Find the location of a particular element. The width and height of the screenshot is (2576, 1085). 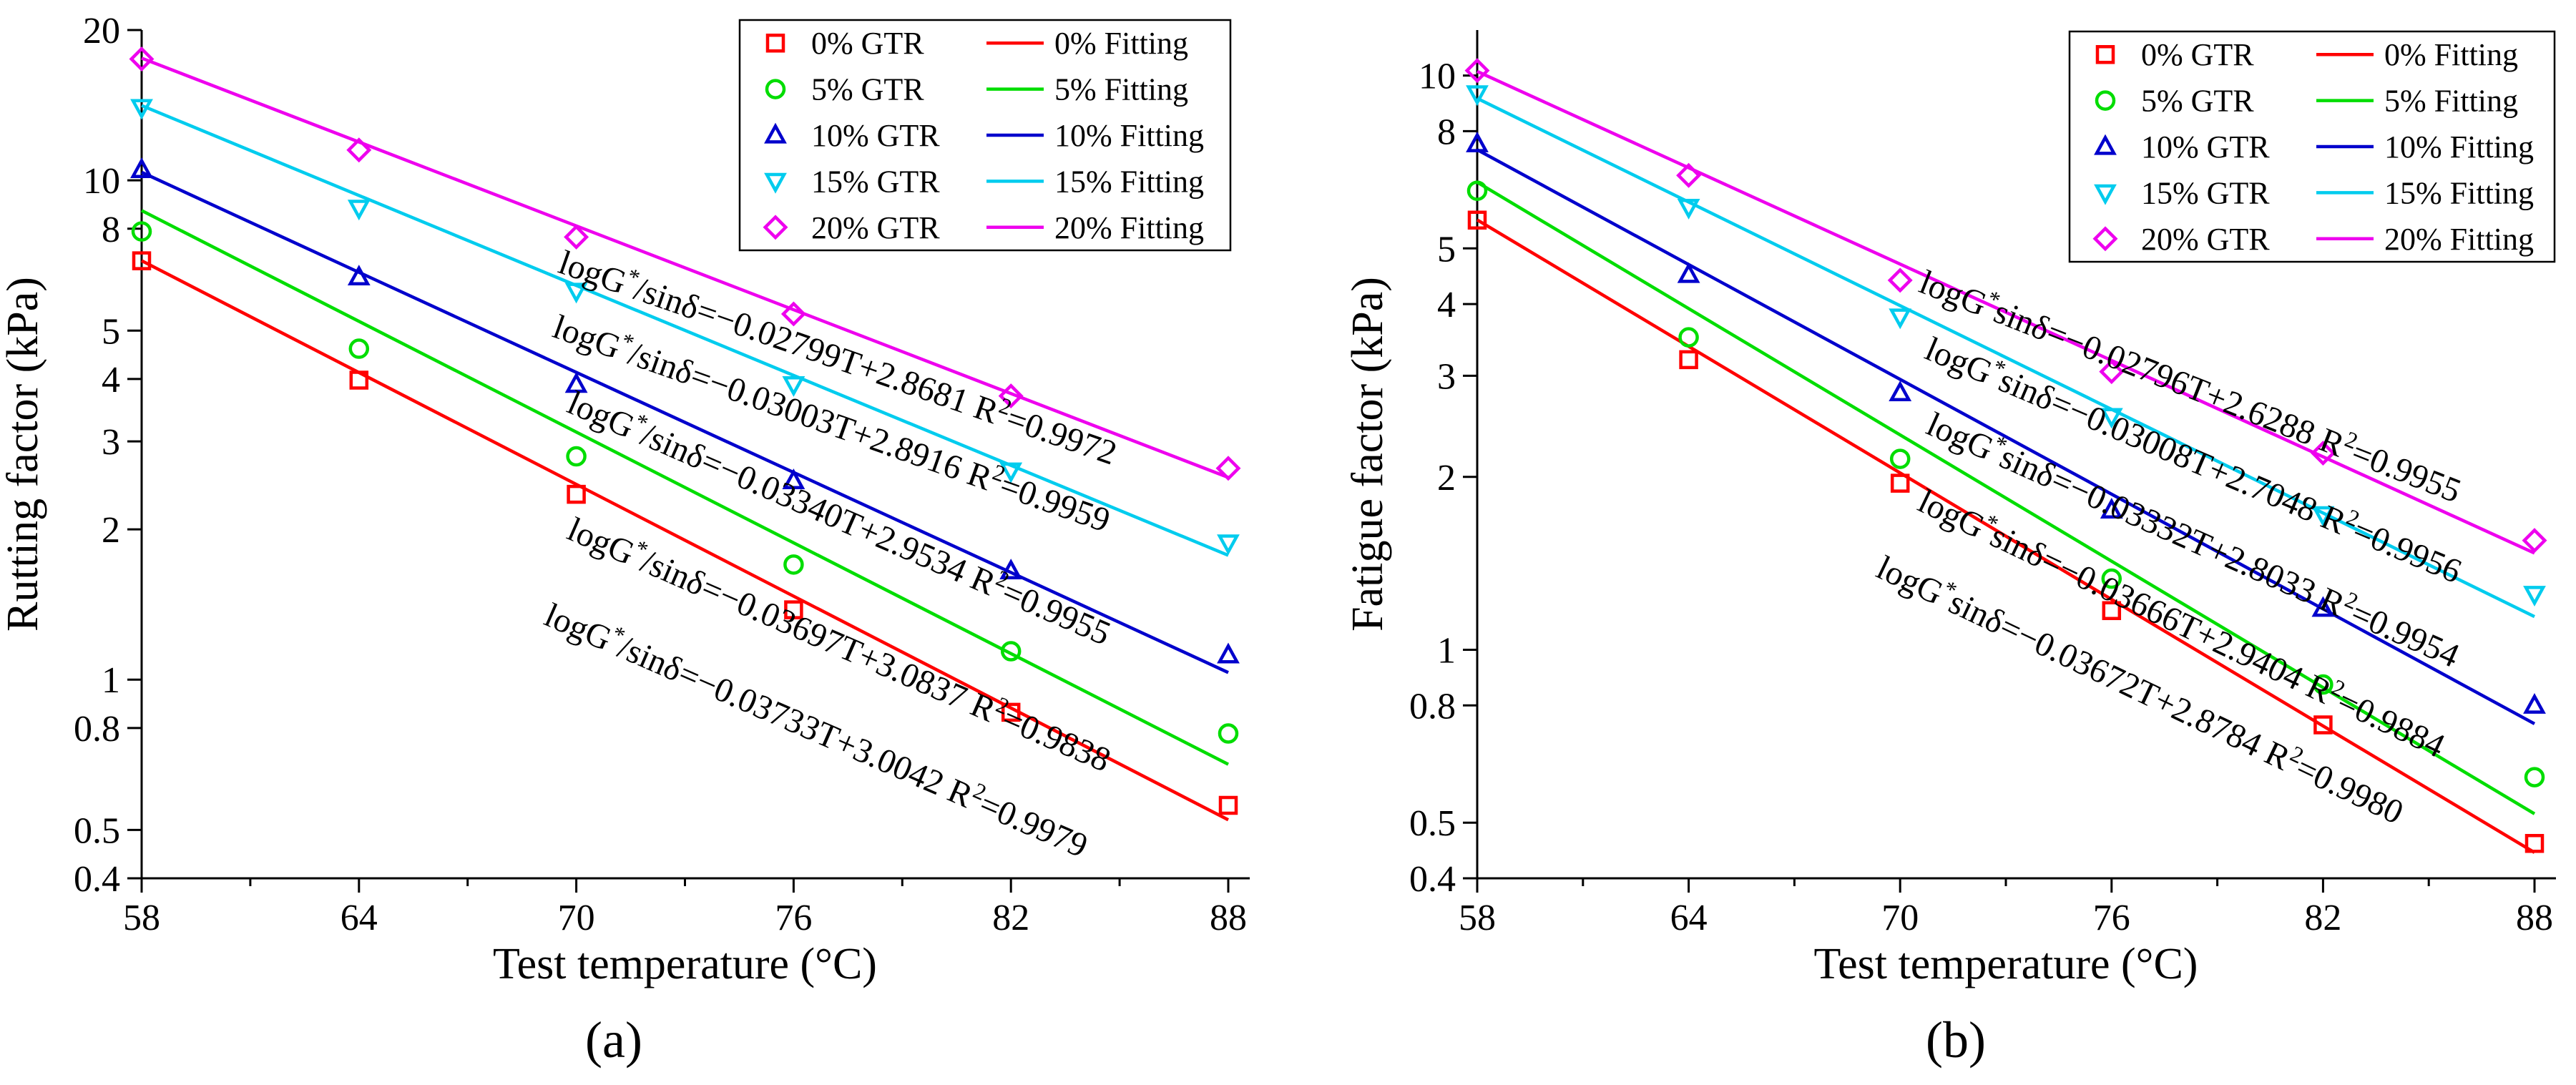

y-tick-label: 0.5 is located at coordinates (97, 830).